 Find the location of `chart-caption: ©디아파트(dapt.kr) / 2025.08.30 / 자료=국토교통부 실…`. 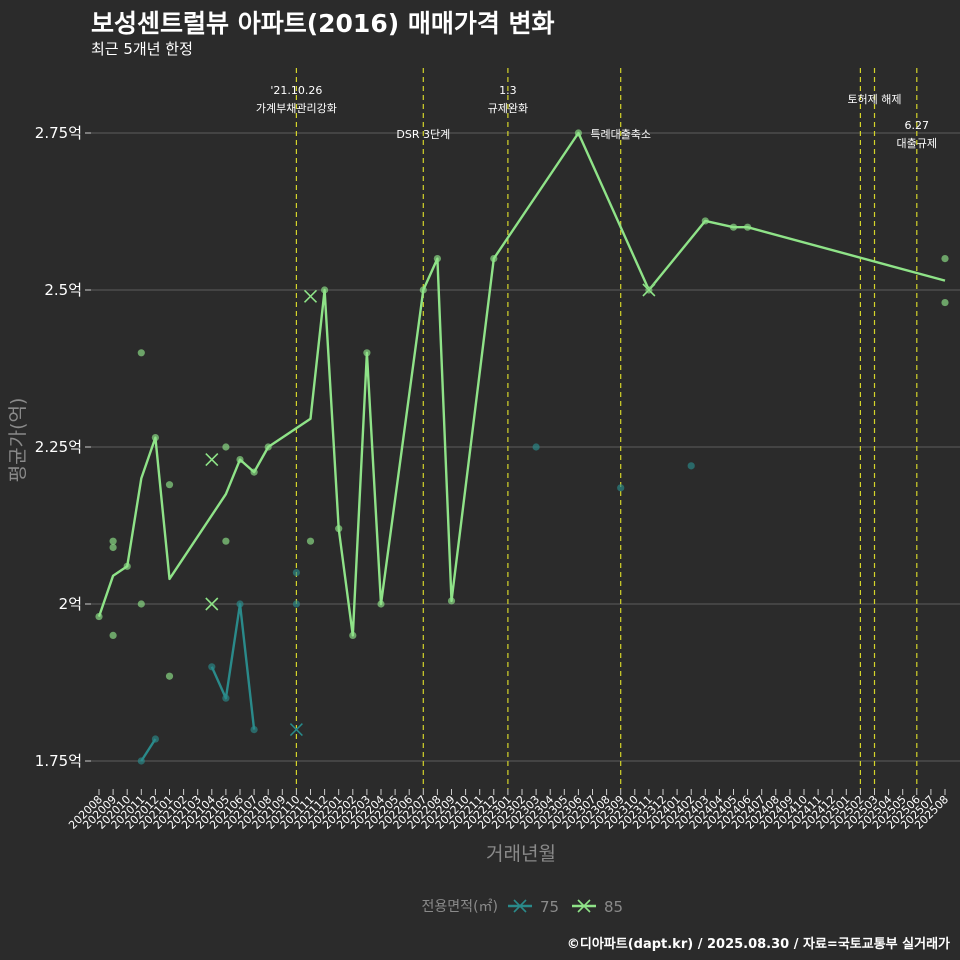

chart-caption: ©디아파트(dapt.kr) / 2025.08.30 / 자료=국토교통부 실… is located at coordinates (758, 944).